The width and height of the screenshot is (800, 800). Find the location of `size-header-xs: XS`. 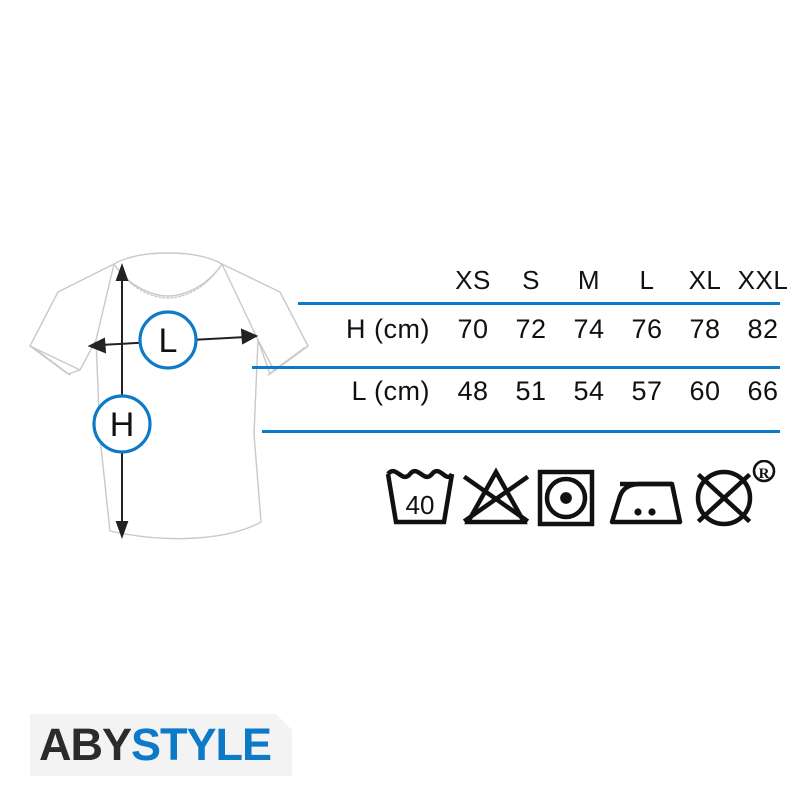

size-header-xs: XS is located at coordinates (473, 280).